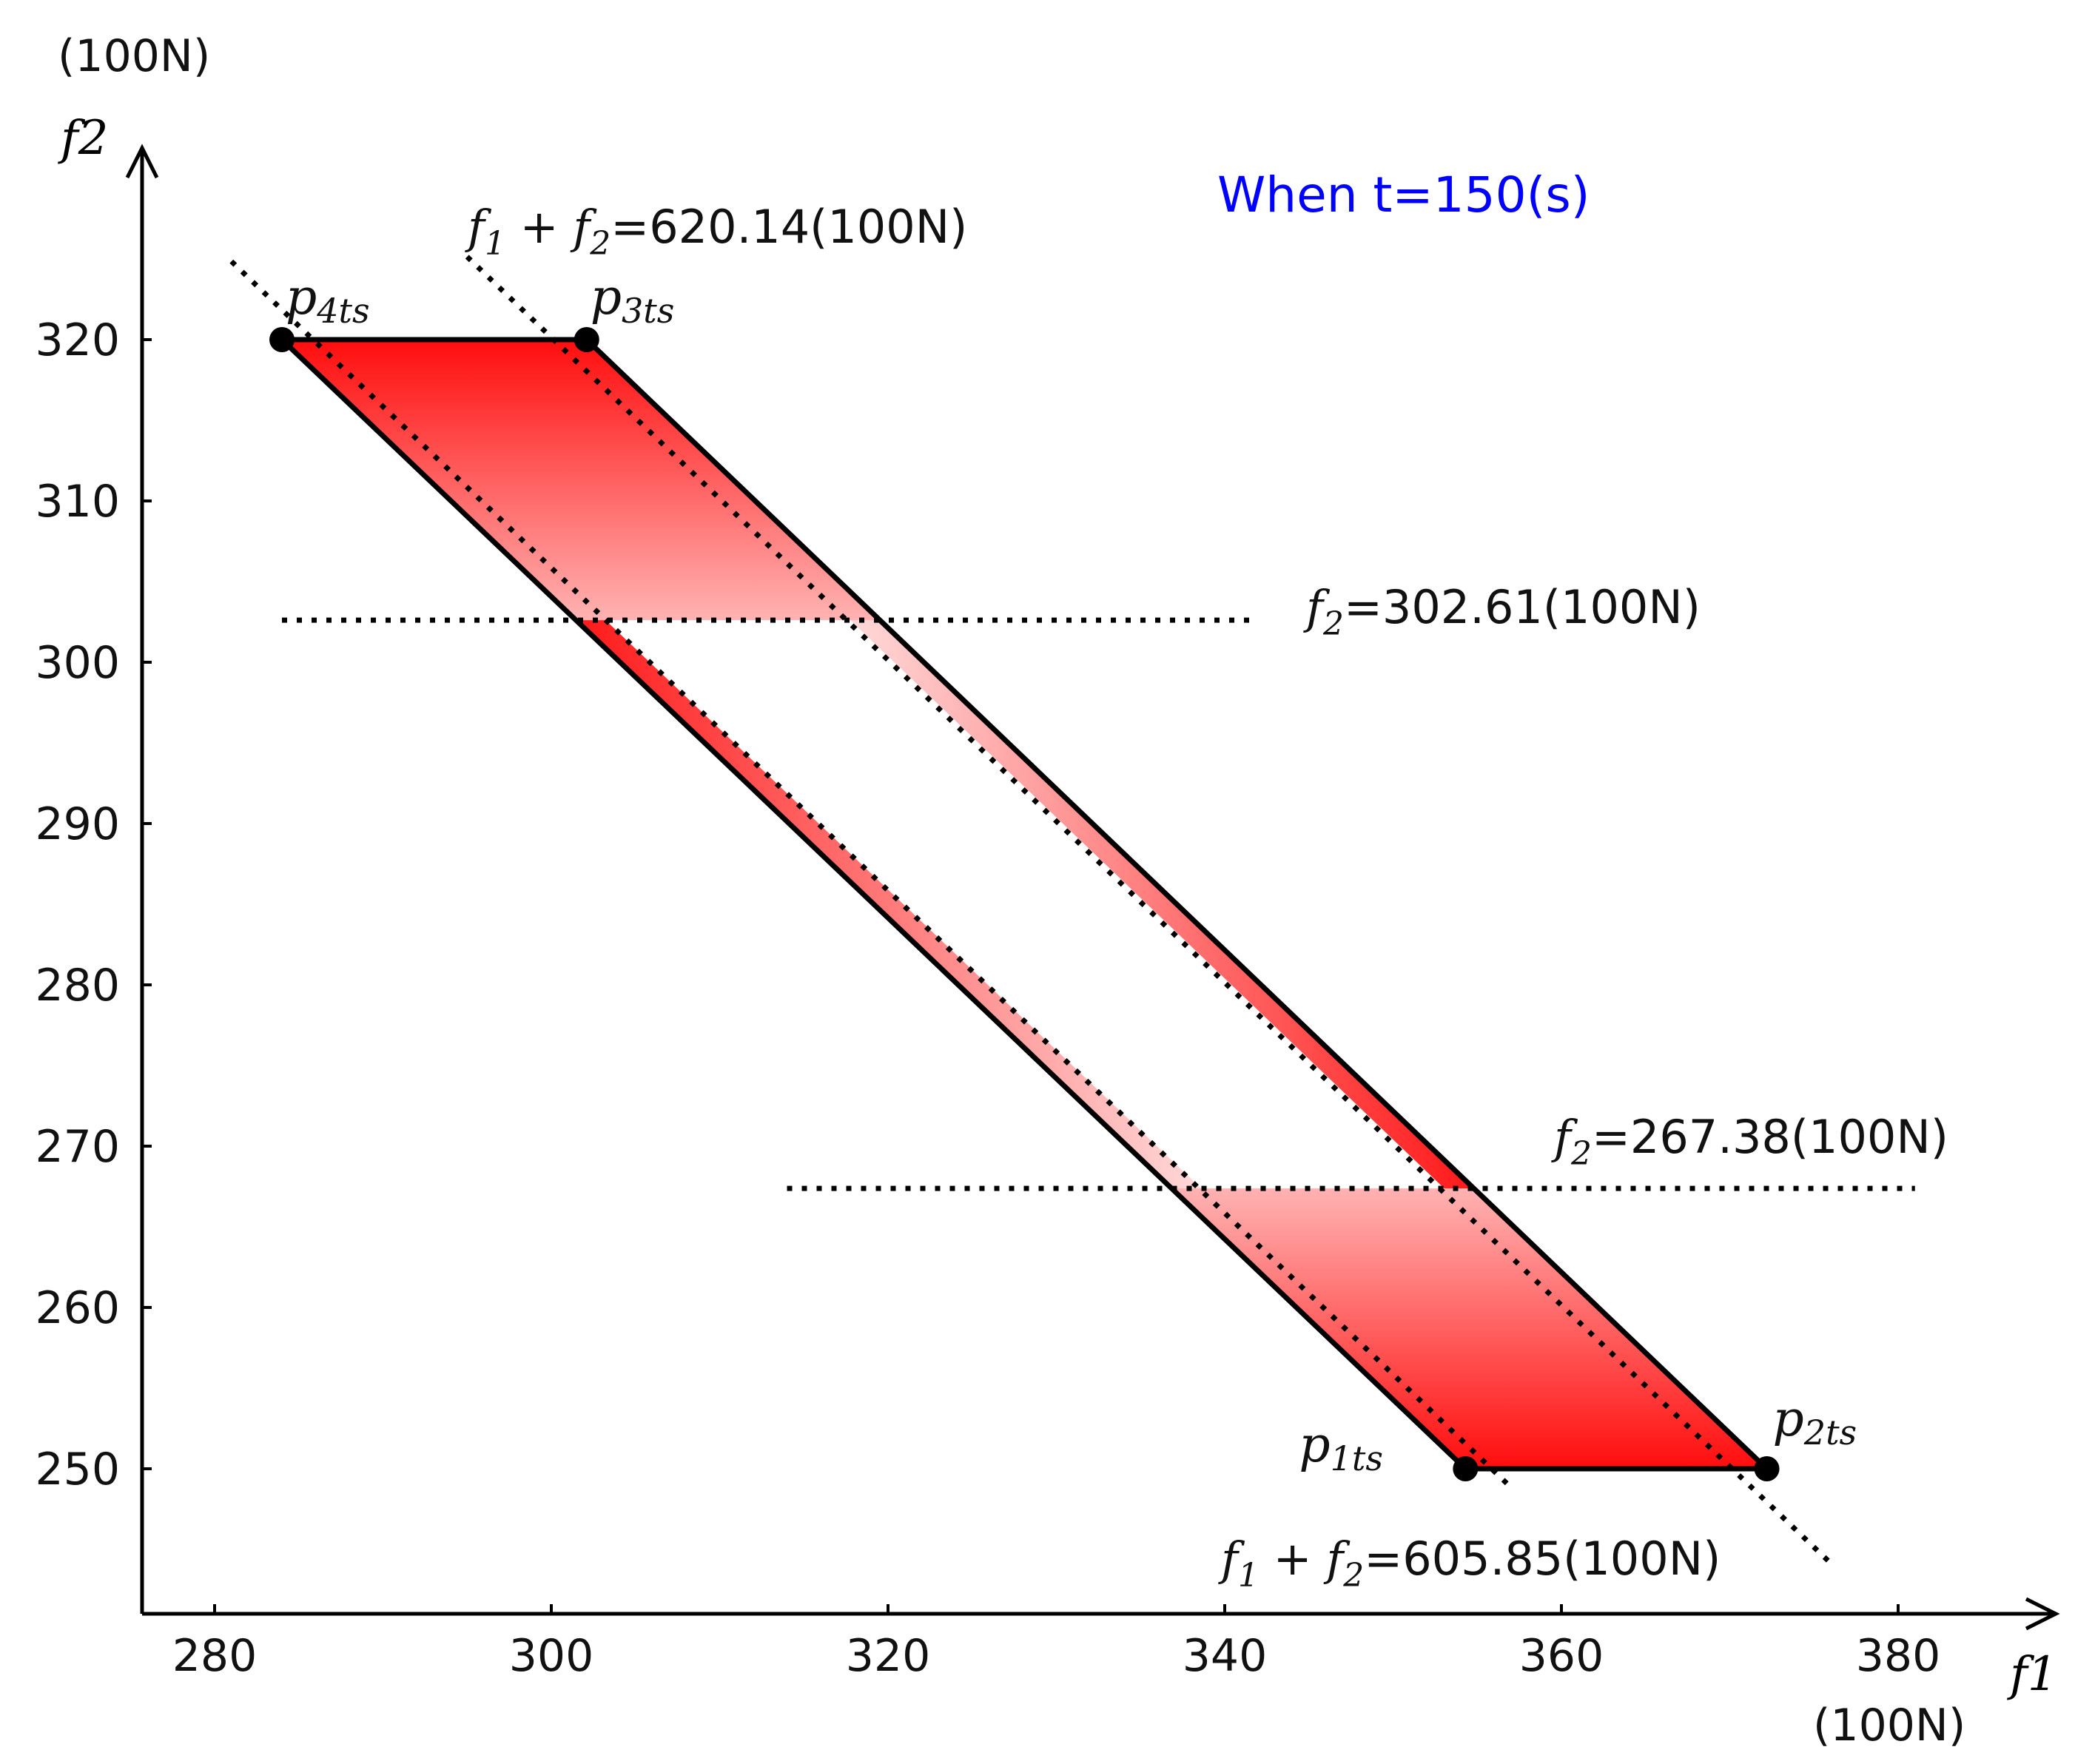 The height and width of the screenshot is (1764, 2075). Describe the element at coordinates (633, 300) in the screenshot. I see `vertex-label-p3: p3ts` at that location.